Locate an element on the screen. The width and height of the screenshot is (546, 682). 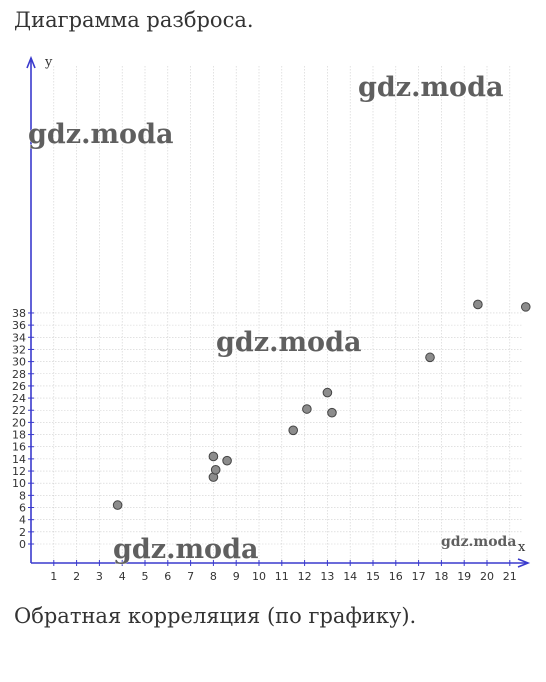
y-tick-label: 24 is located at coordinates (19, 398).